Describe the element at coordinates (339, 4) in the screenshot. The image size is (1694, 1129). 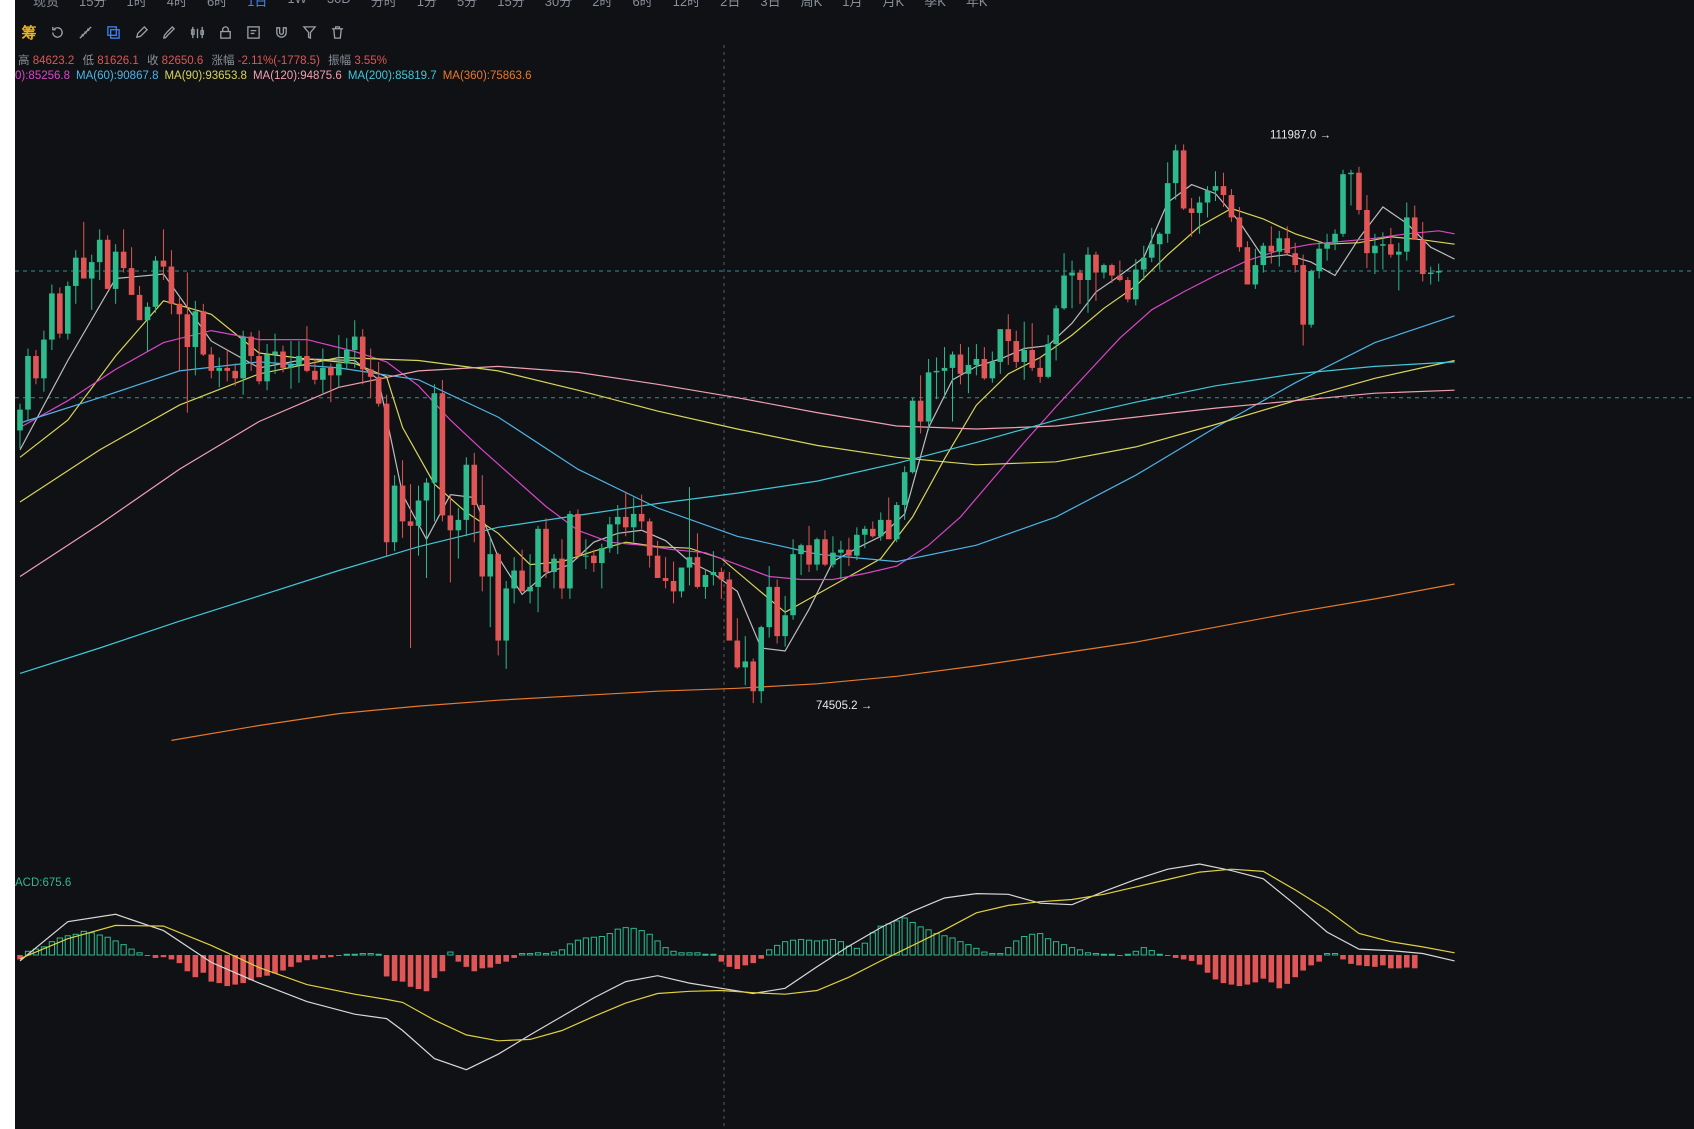
I see `timeframe-tab: 30D` at that location.